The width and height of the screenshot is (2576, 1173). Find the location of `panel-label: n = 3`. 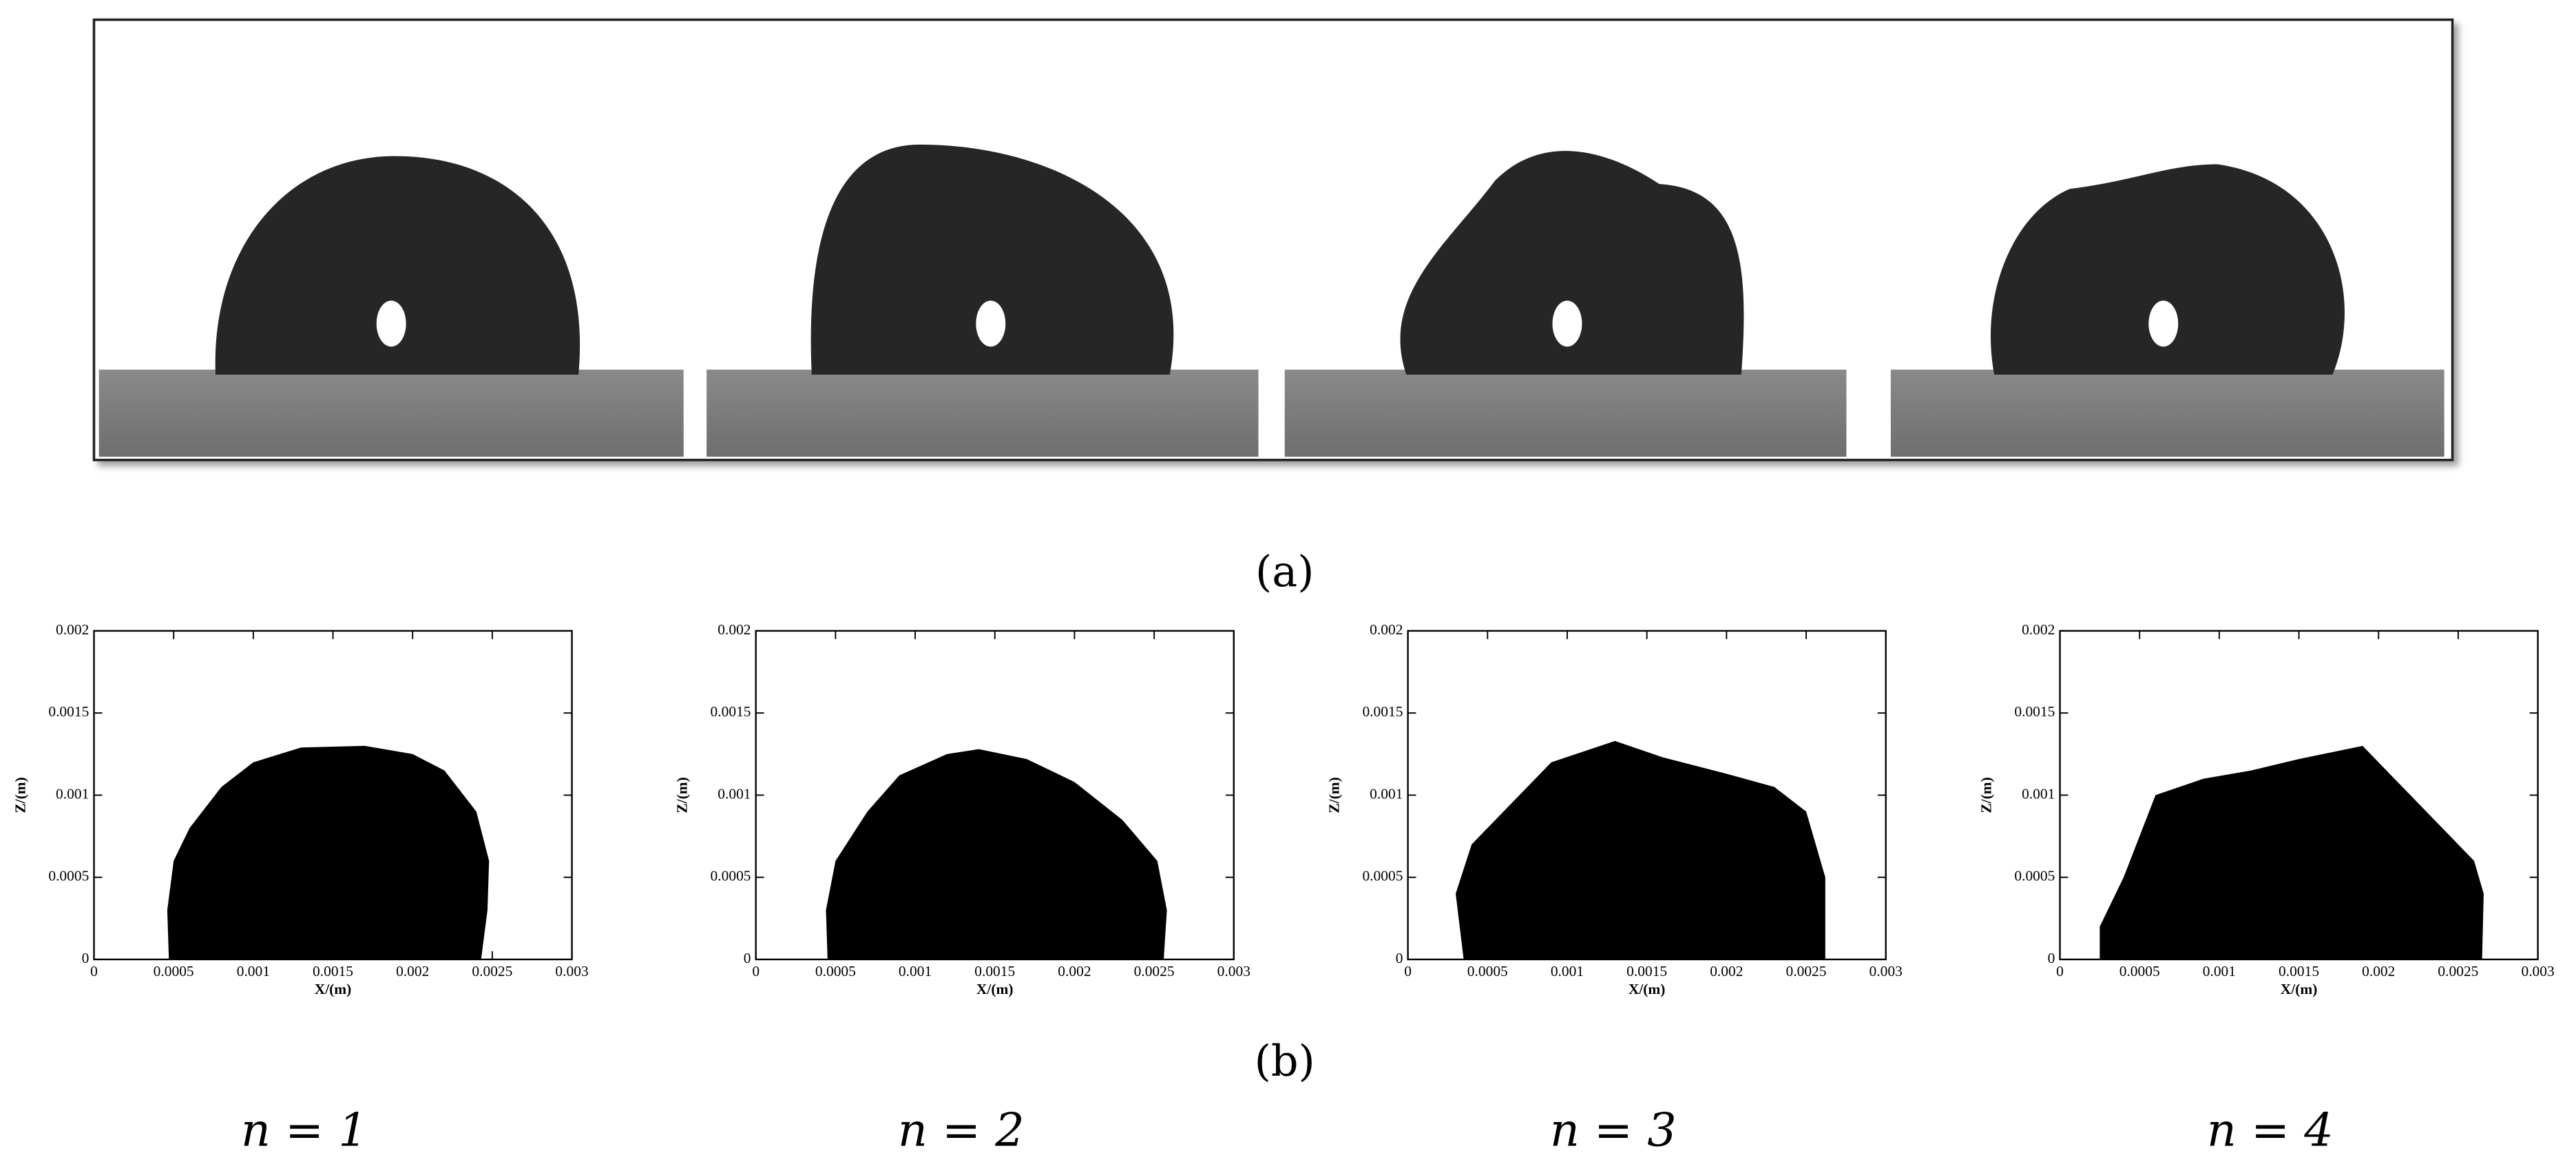

panel-label: n = 3 is located at coordinates (1613, 1129).